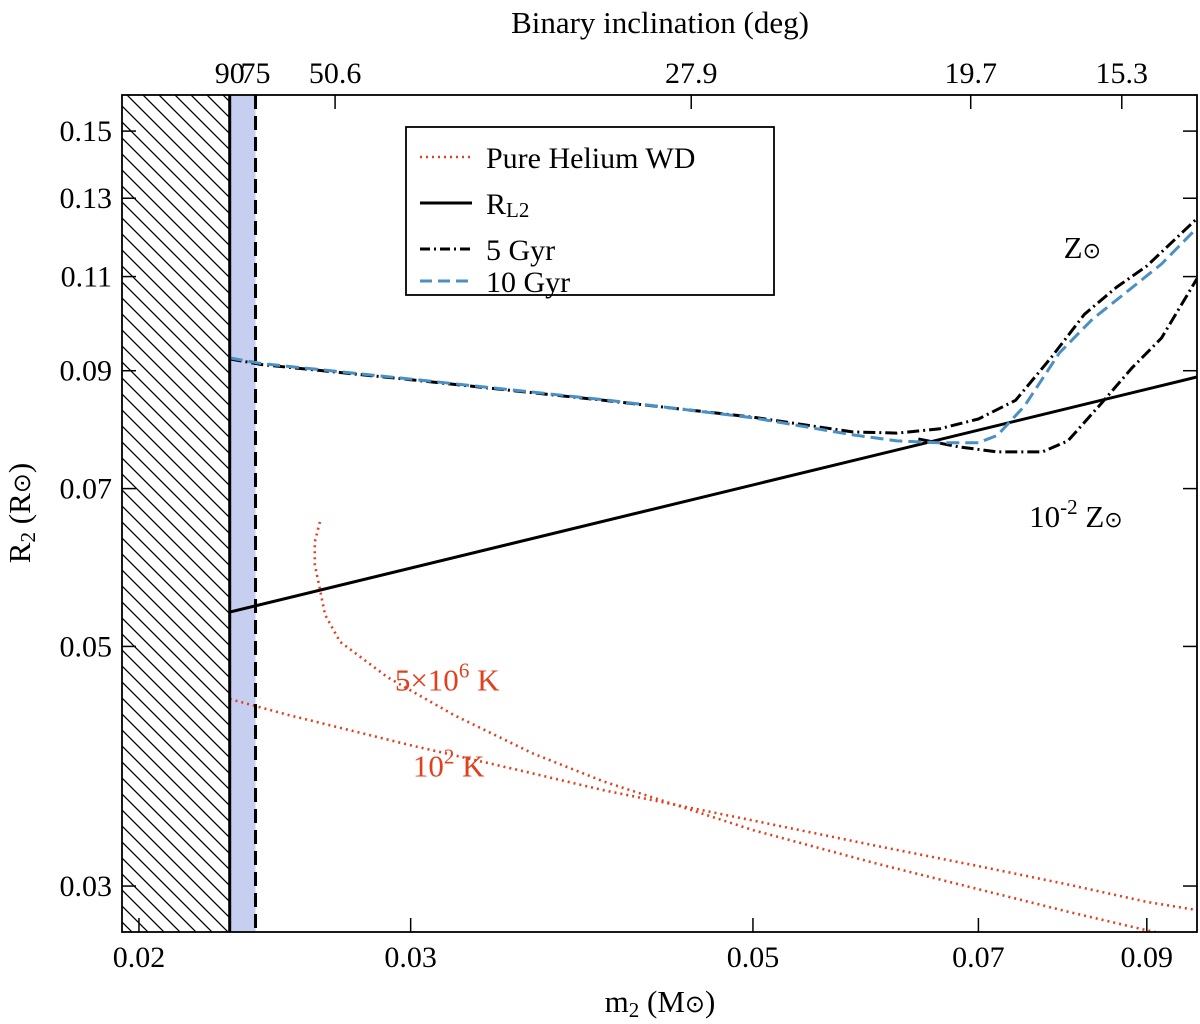  I want to click on excluded-region-hatch, so click(176, 513).